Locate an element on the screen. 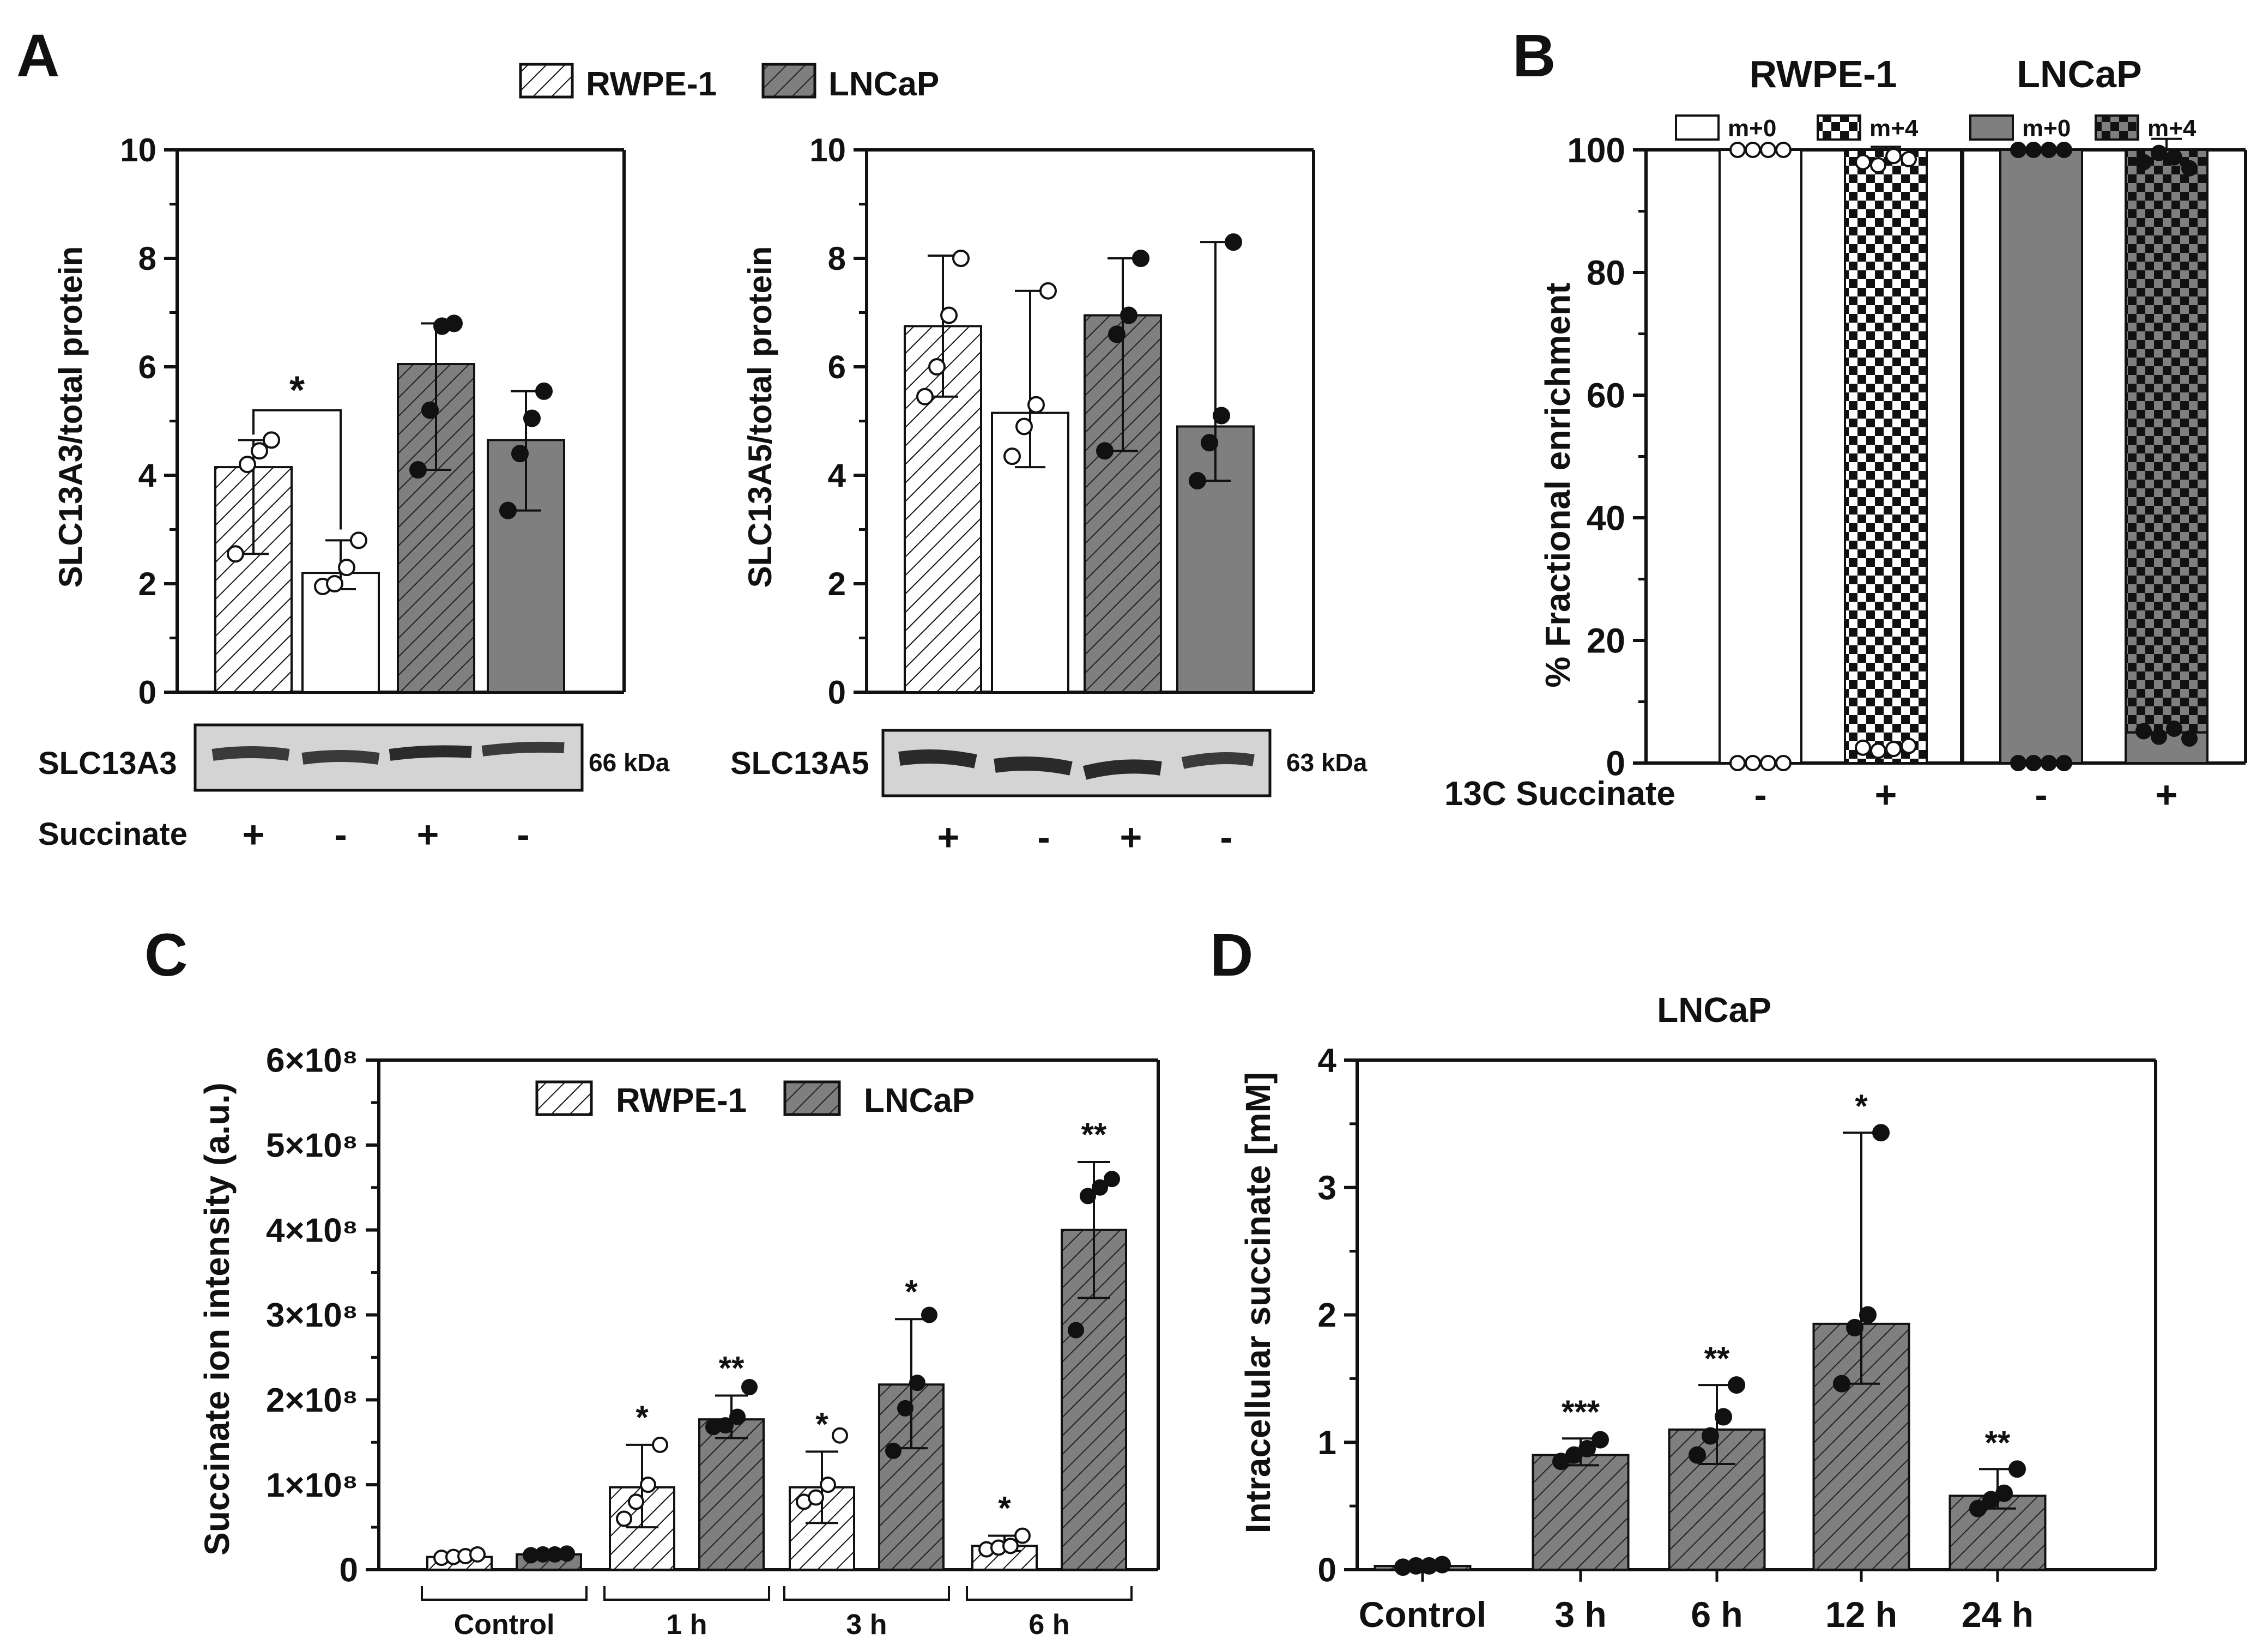 This screenshot has height=1652, width=2263. c-legend-swatch-rwpe1 is located at coordinates (564, 1098).